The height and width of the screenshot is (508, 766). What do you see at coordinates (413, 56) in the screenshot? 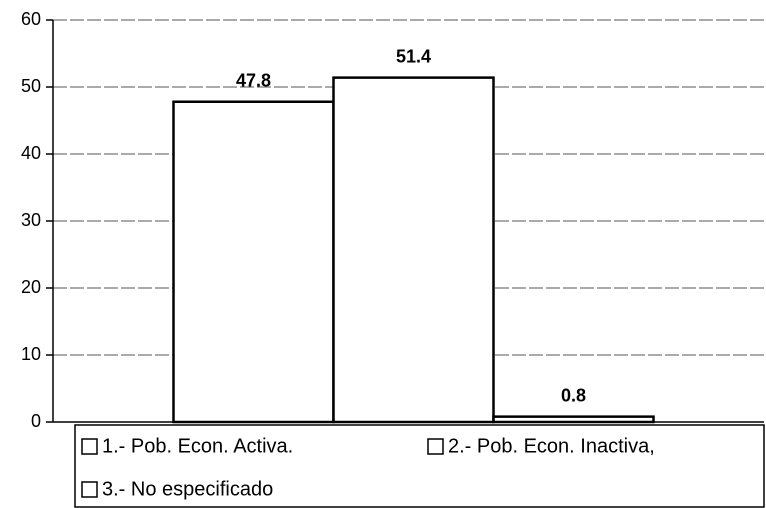
I see `value-label: 51.4` at bounding box center [413, 56].